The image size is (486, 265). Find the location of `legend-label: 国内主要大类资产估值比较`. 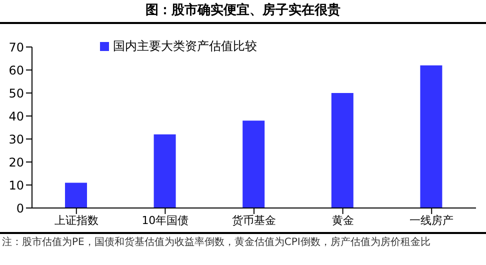

legend-label: 国内主要大类资产估值比较 is located at coordinates (185, 46).